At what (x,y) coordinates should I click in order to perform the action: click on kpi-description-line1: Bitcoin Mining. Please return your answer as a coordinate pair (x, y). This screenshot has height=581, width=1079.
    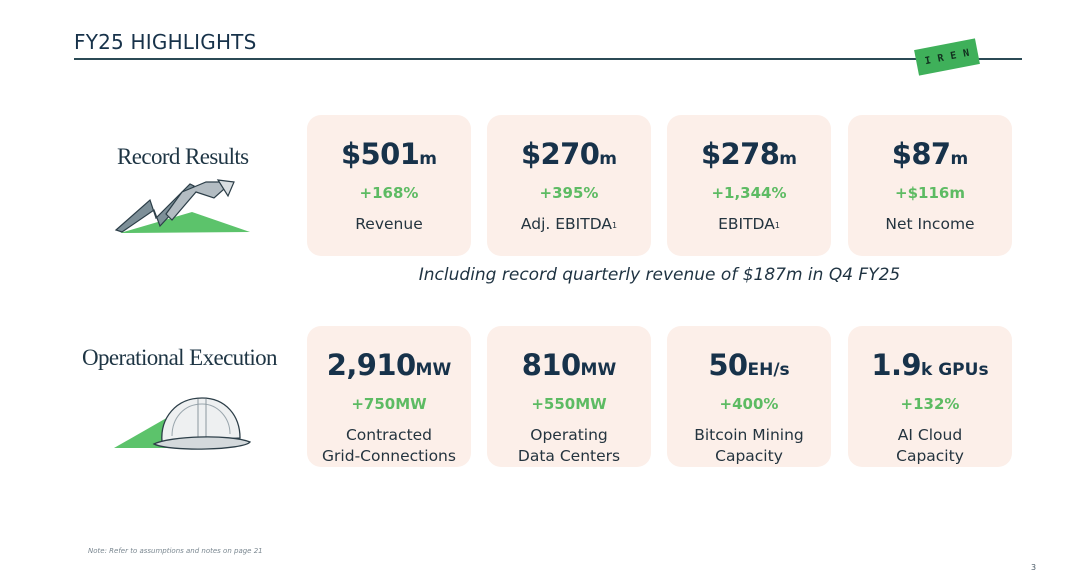
    Looking at the image, I should click on (749, 435).